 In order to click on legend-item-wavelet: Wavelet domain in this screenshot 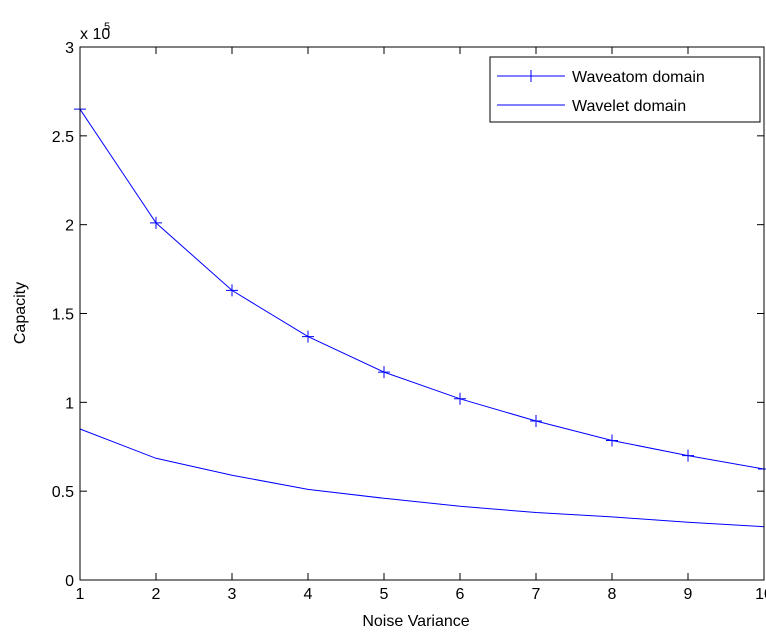, I will do `click(591, 106)`.